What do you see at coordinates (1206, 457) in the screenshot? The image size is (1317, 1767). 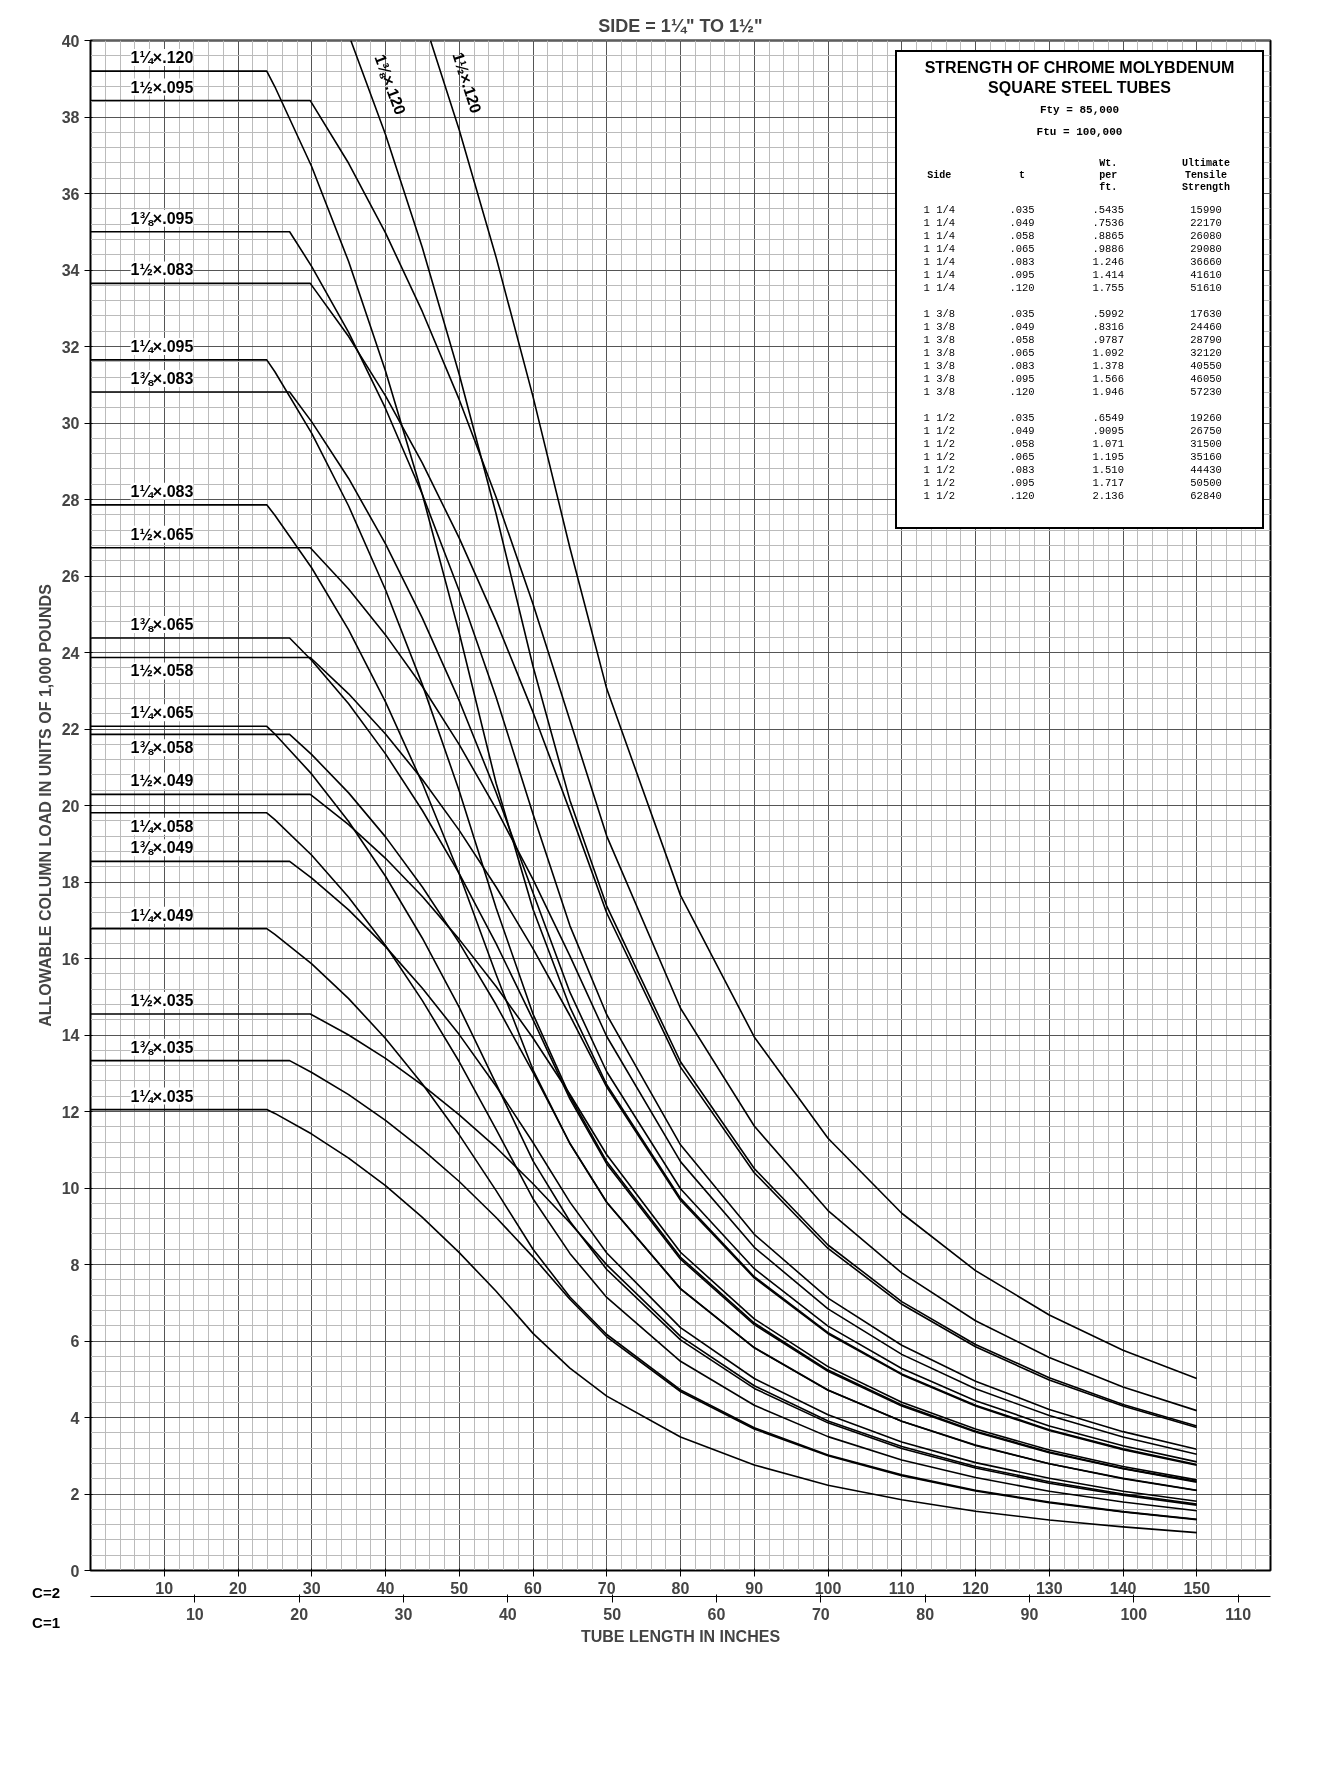 I see `text: 35160` at bounding box center [1206, 457].